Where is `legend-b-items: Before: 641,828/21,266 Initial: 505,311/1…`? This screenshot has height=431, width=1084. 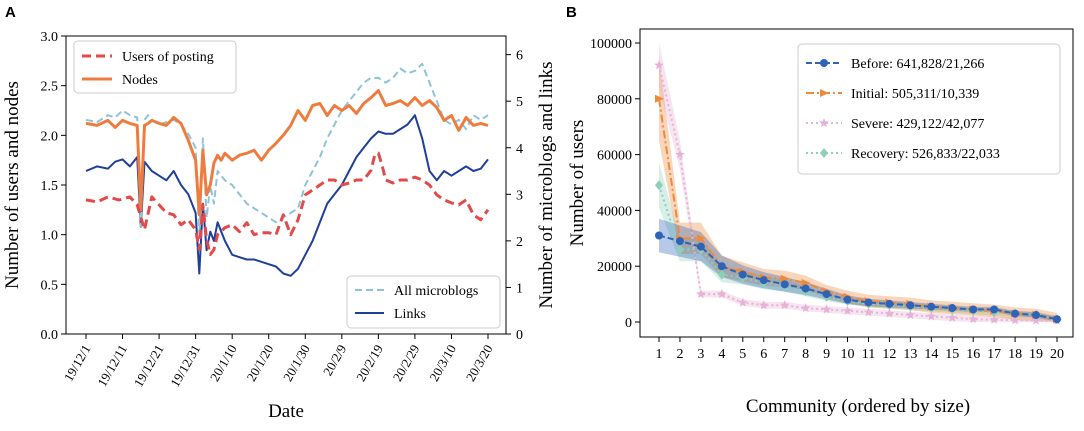 legend-b-items: Before: 641,828/21,266 Initial: 505,311/1… is located at coordinates (903, 109).